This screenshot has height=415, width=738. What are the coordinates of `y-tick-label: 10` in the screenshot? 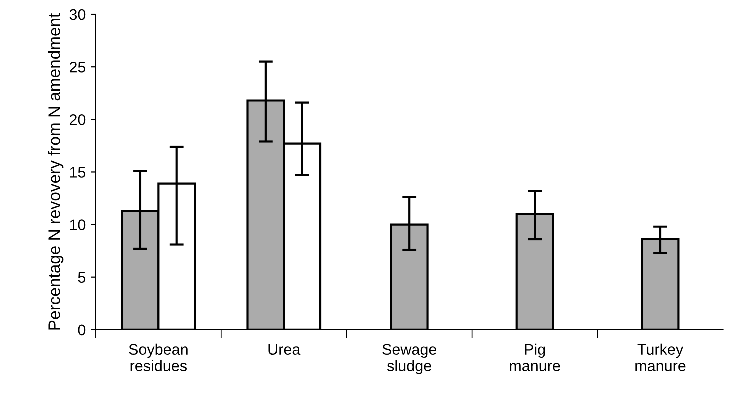 It's located at (78, 225).